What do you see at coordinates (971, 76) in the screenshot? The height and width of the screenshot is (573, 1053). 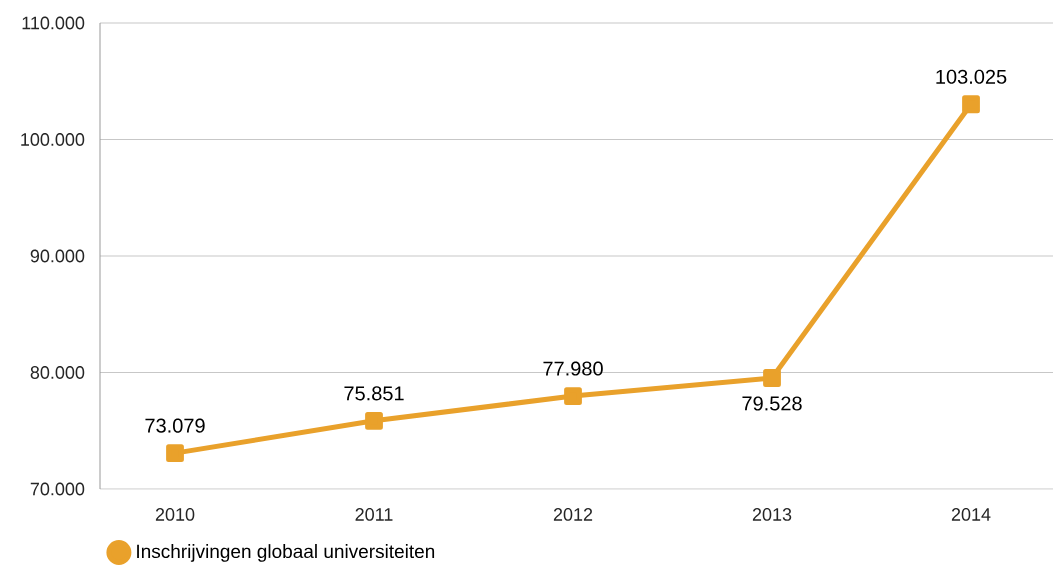 I see `data-label: 103.025` at bounding box center [971, 76].